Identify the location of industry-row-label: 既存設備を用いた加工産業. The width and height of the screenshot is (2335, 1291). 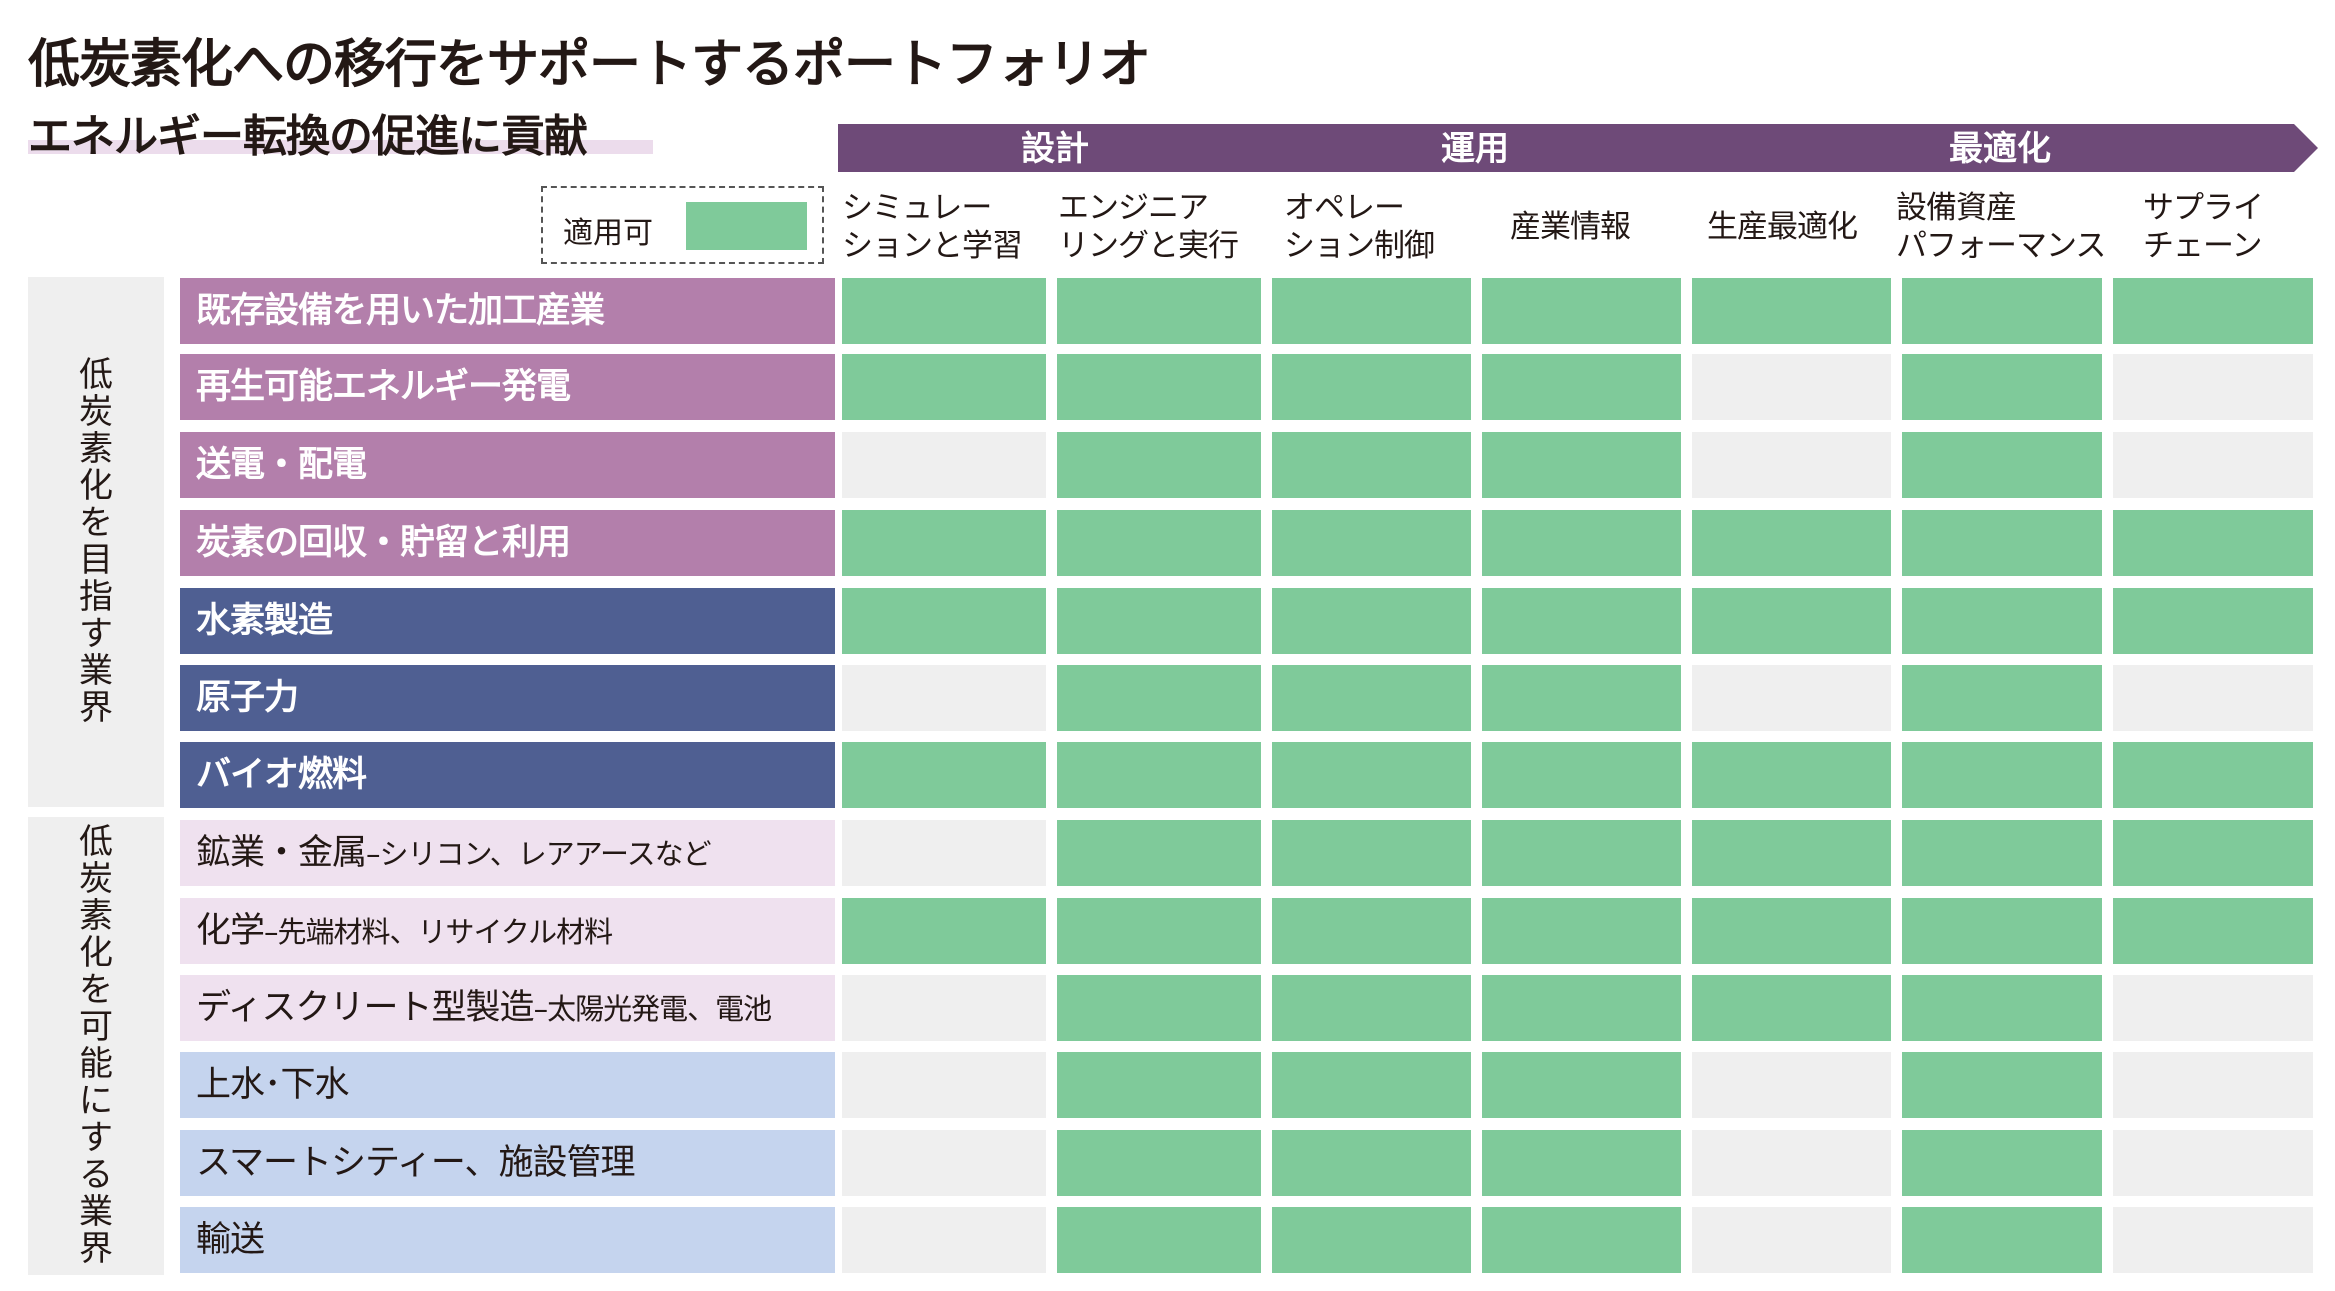
(507, 311).